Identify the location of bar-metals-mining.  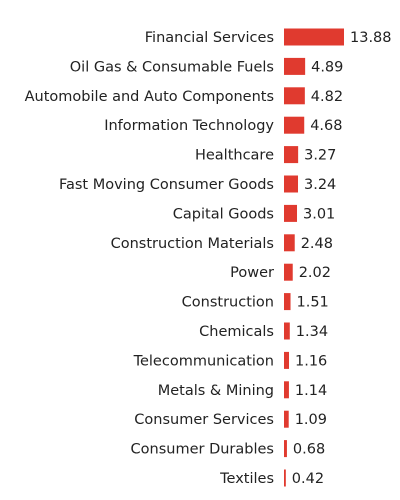
(286, 390).